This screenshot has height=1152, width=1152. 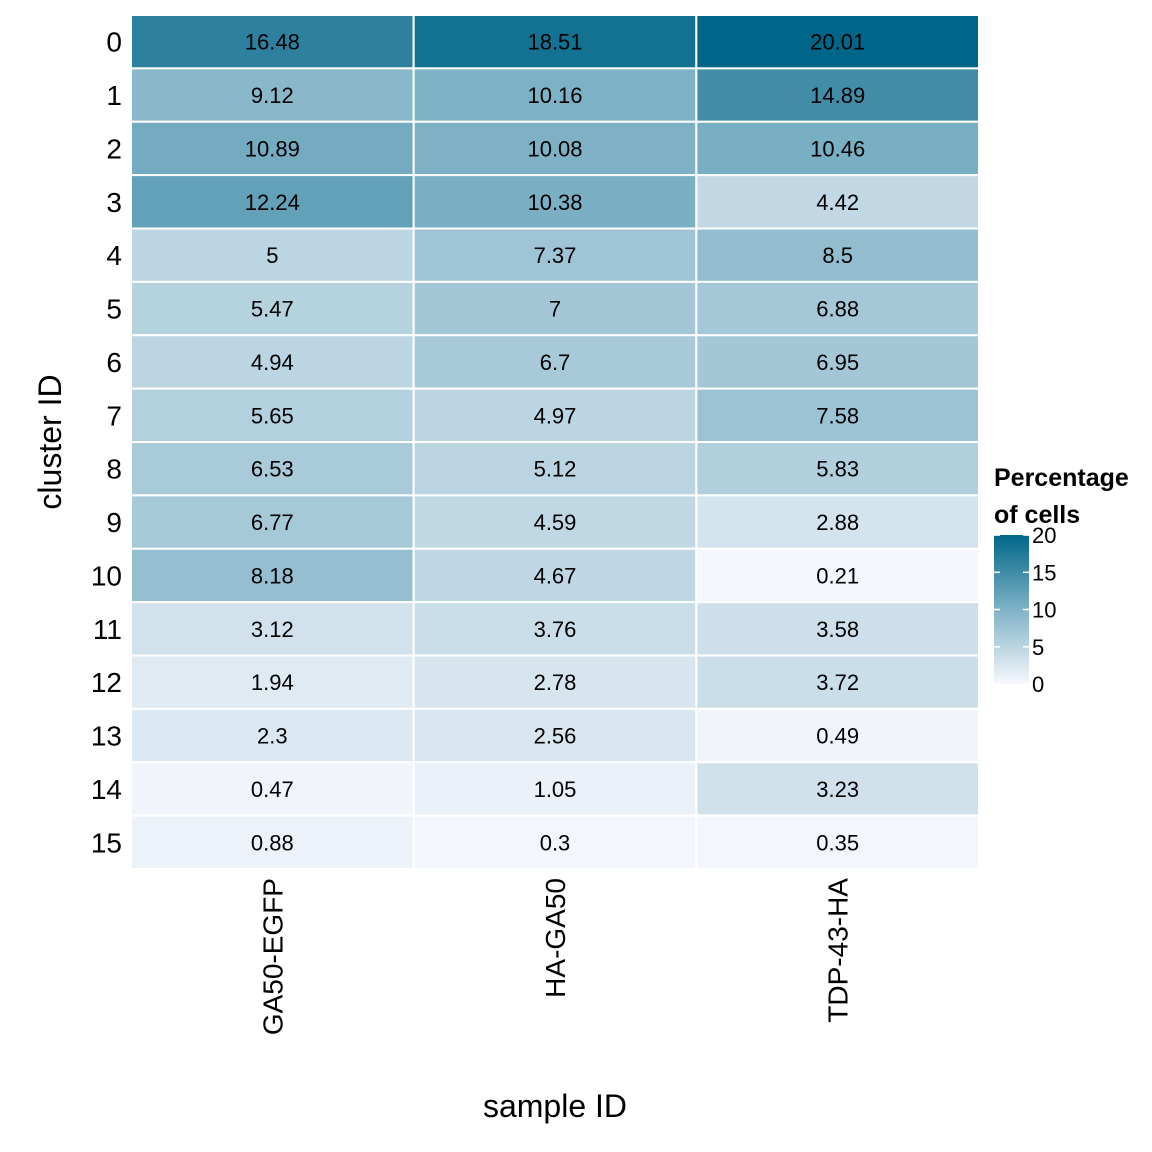 I want to click on cell-value-label: 5.12, so click(x=555, y=469).